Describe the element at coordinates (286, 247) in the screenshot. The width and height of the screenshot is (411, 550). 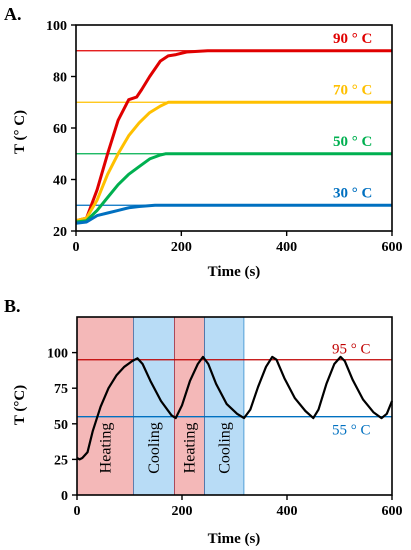
I see `panel-a-x-tick-label-2: 400` at that location.